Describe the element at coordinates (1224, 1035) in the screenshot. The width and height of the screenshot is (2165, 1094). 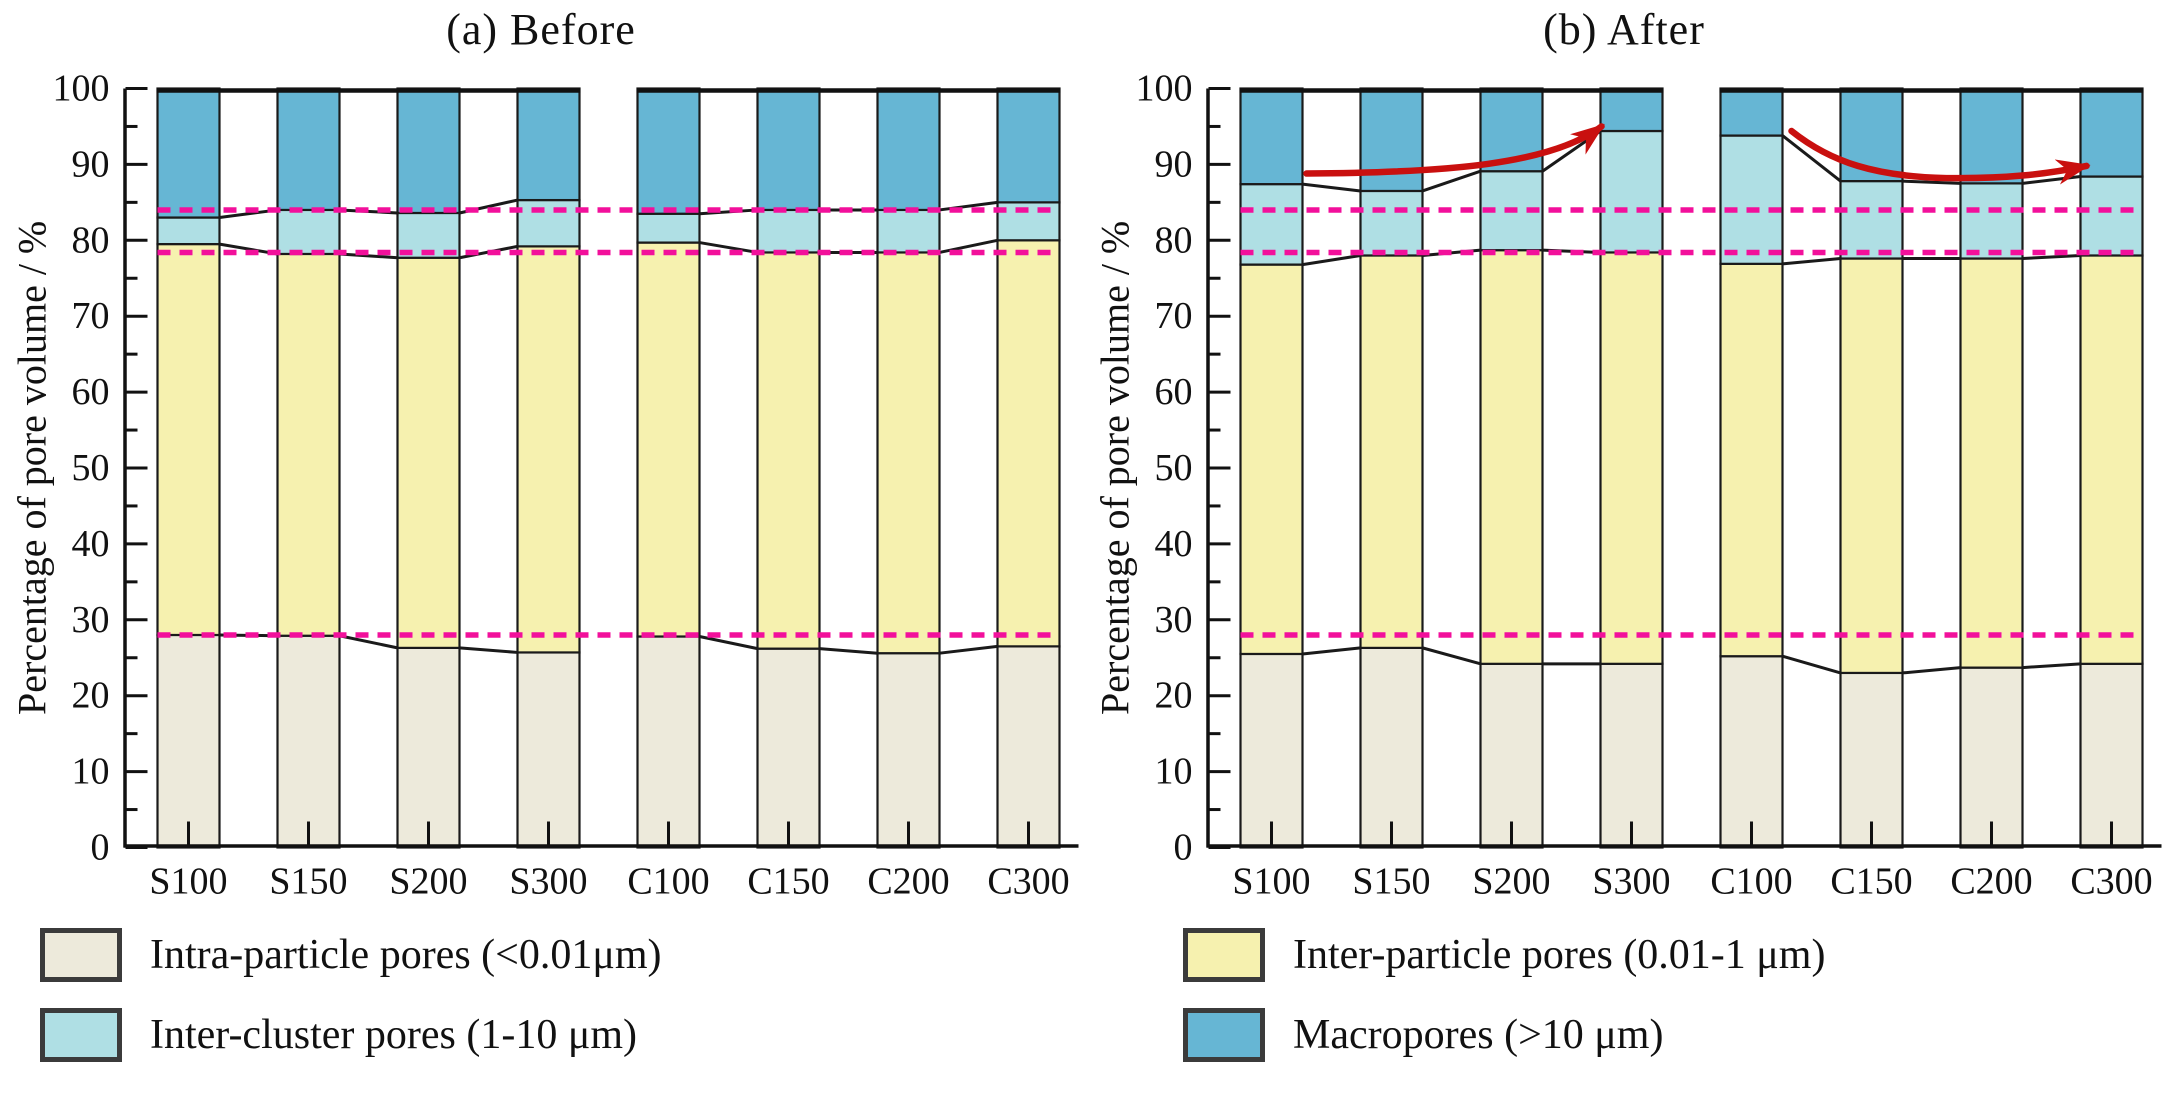
I see `macropores-swatch` at that location.